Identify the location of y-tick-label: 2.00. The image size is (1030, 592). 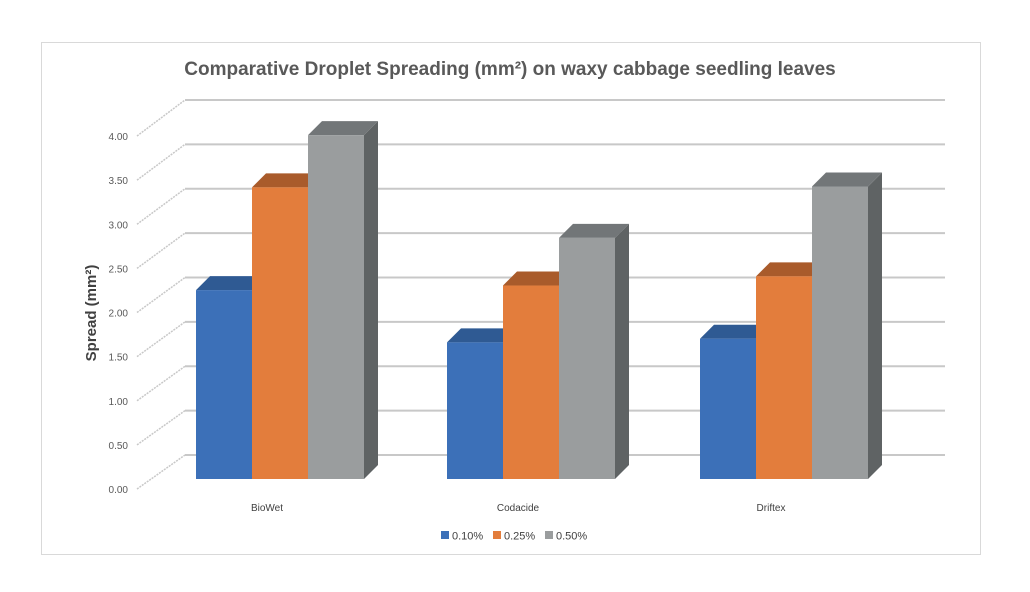
(119, 314).